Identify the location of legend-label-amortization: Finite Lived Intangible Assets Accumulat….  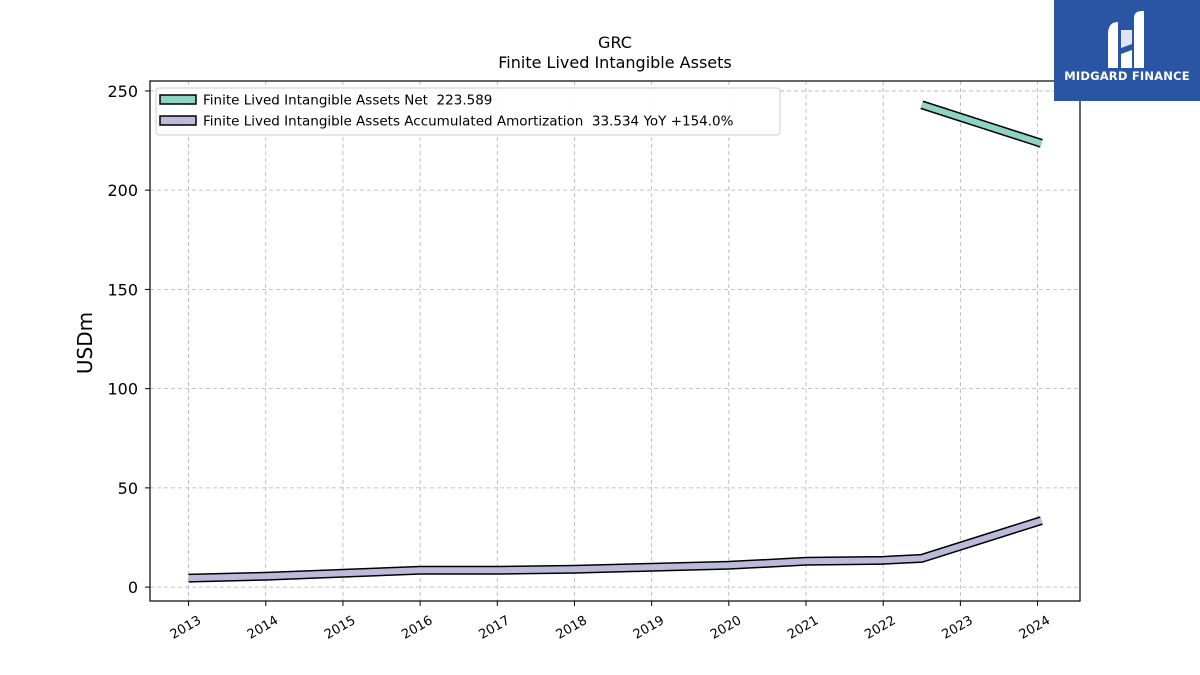
(468, 122).